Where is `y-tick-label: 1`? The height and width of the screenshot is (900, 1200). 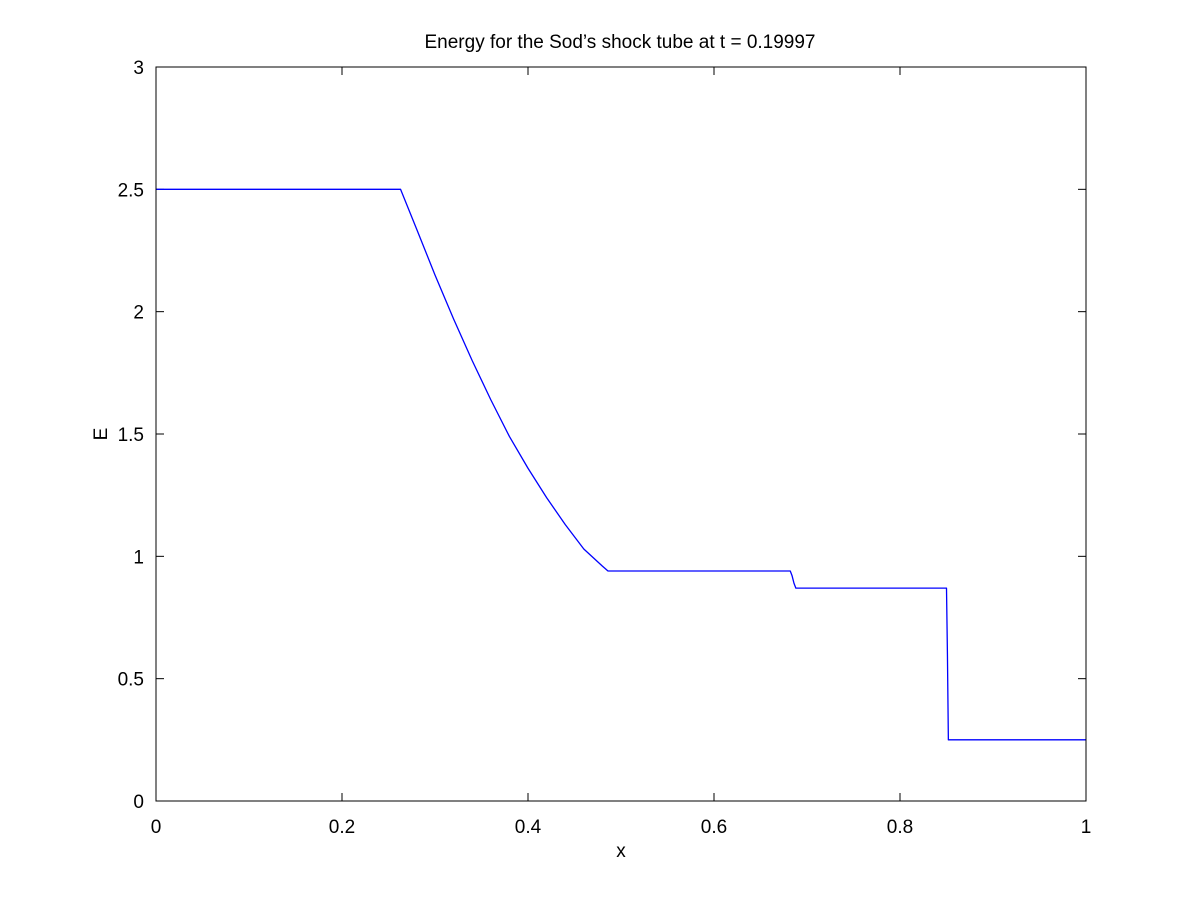 y-tick-label: 1 is located at coordinates (138, 557).